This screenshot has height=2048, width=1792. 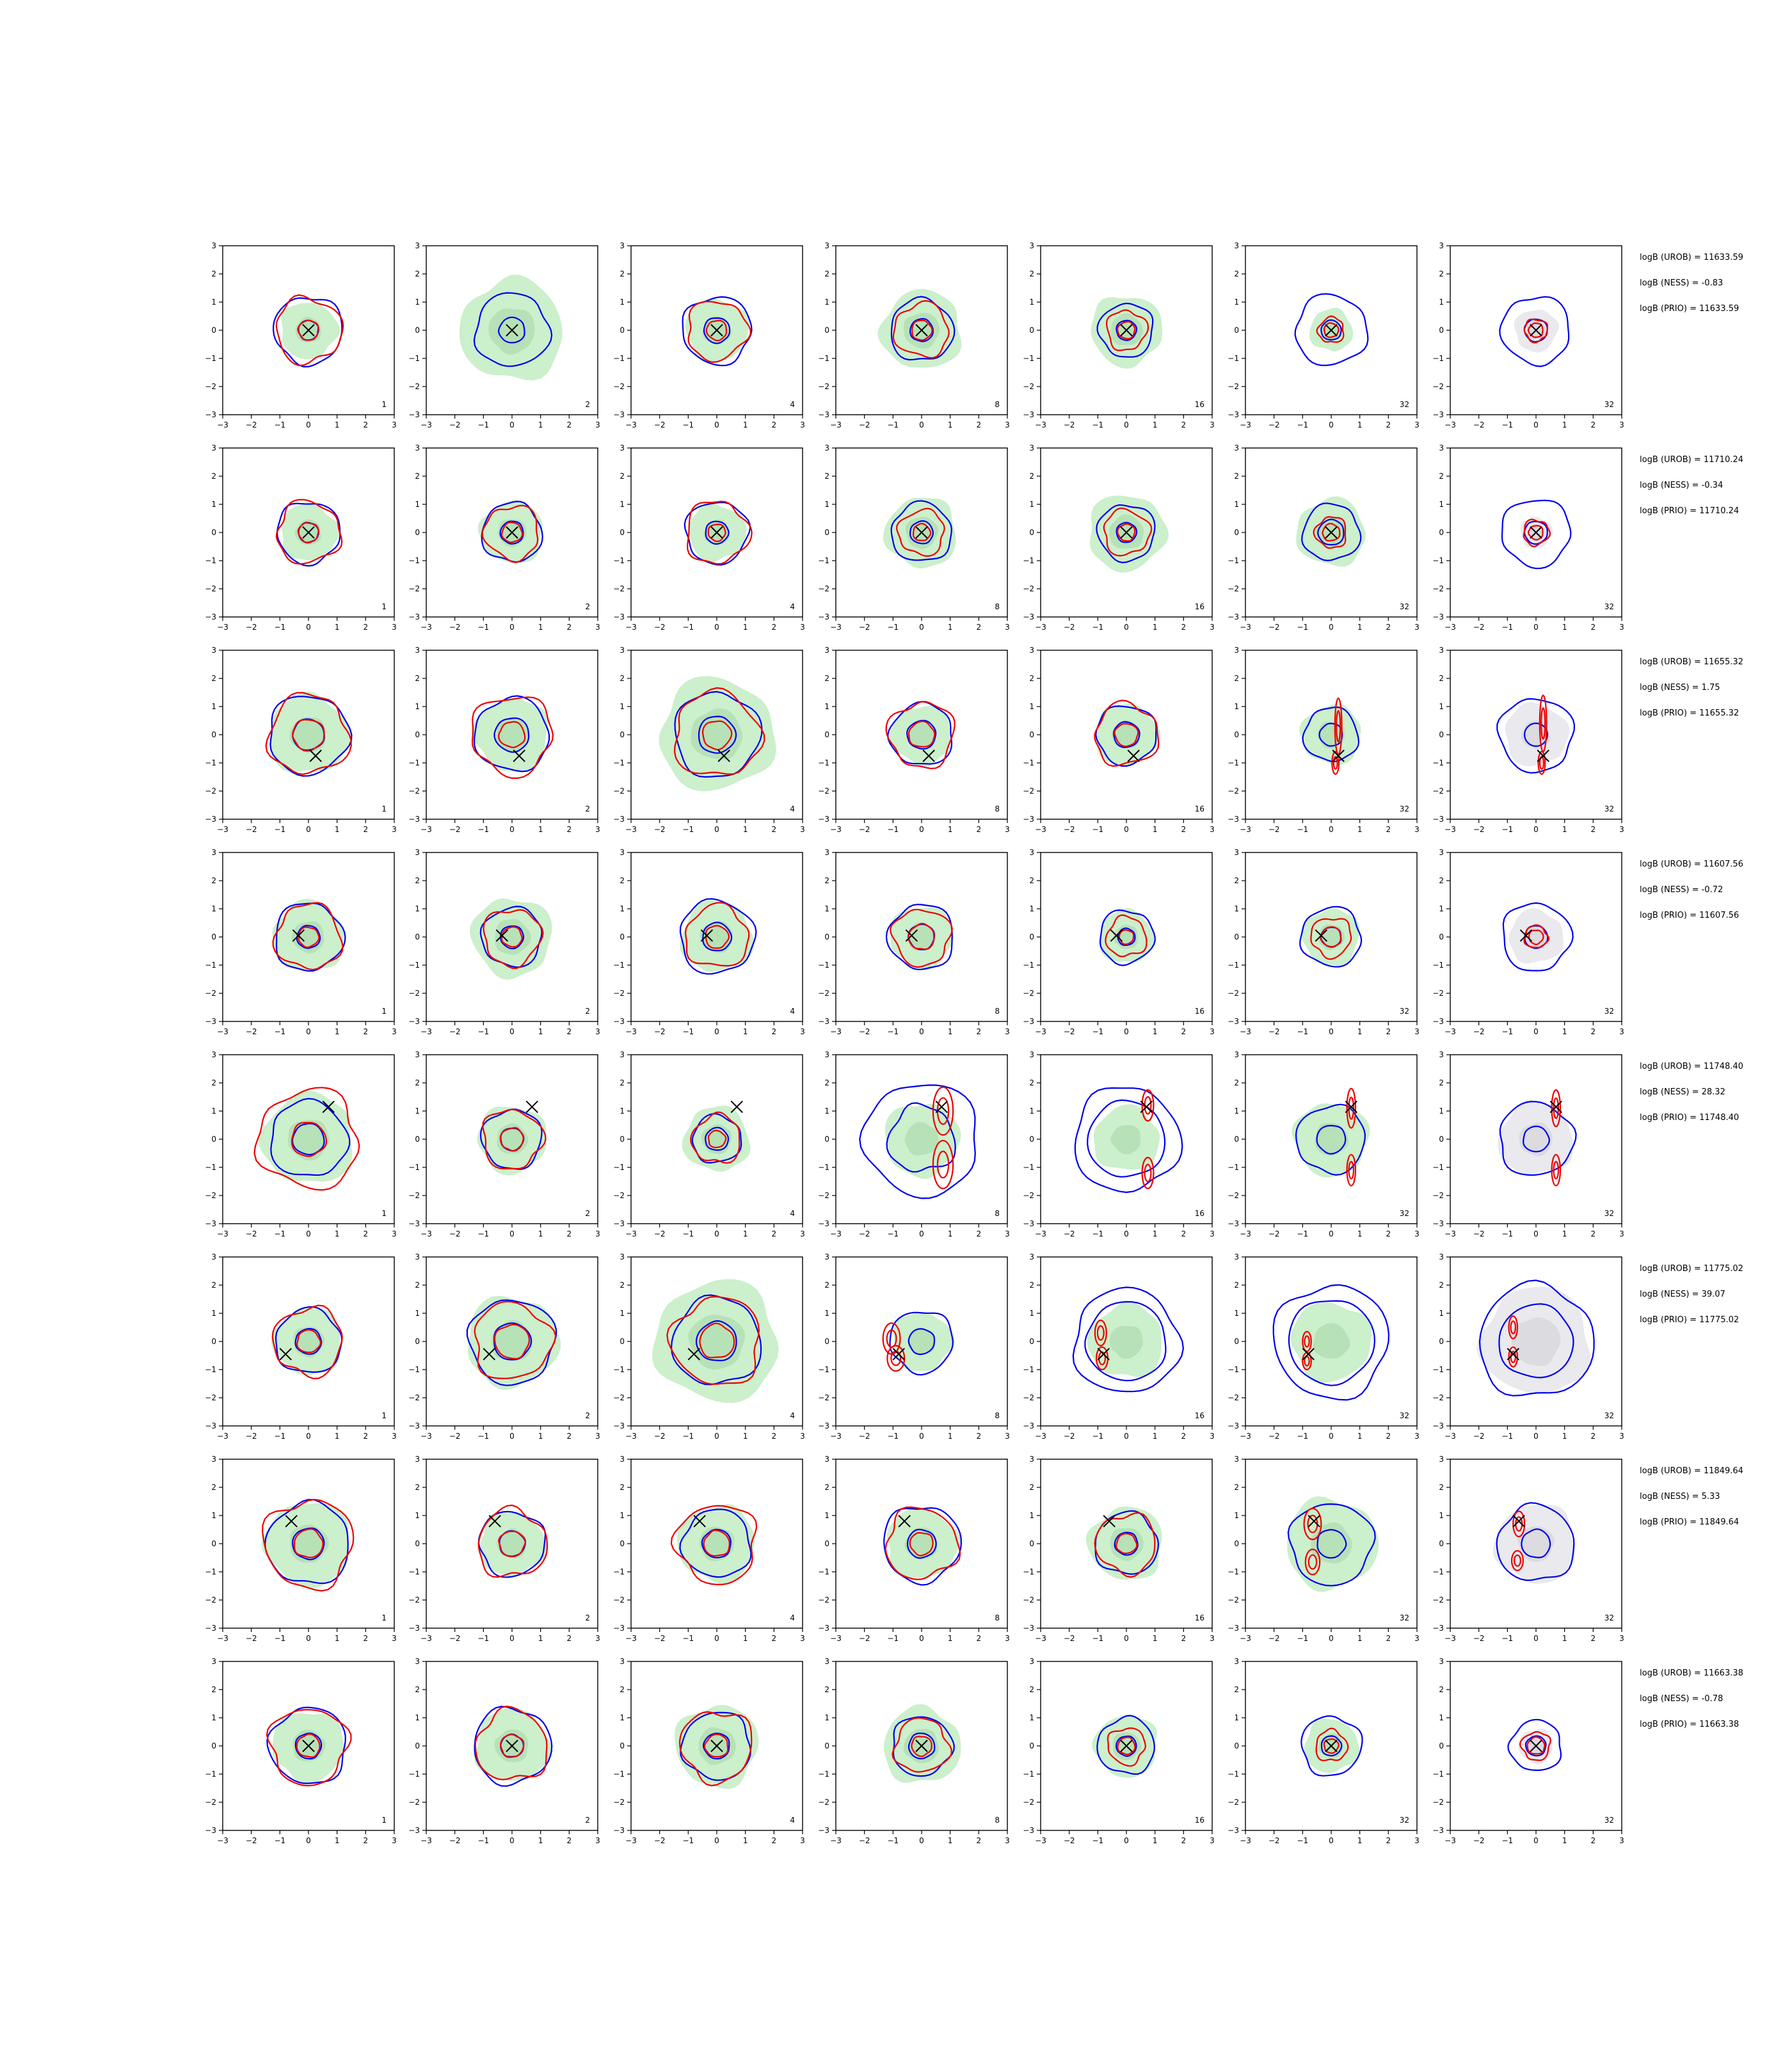 I want to click on panel-tag: 8, so click(x=997, y=606).